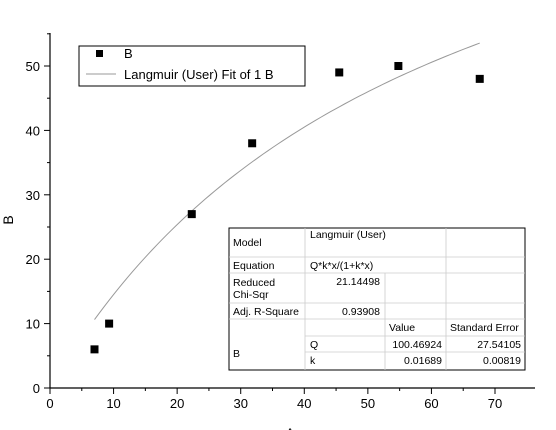  Describe the element at coordinates (499, 345) in the screenshot. I see `stats-param-q-error: 27.54105` at that location.